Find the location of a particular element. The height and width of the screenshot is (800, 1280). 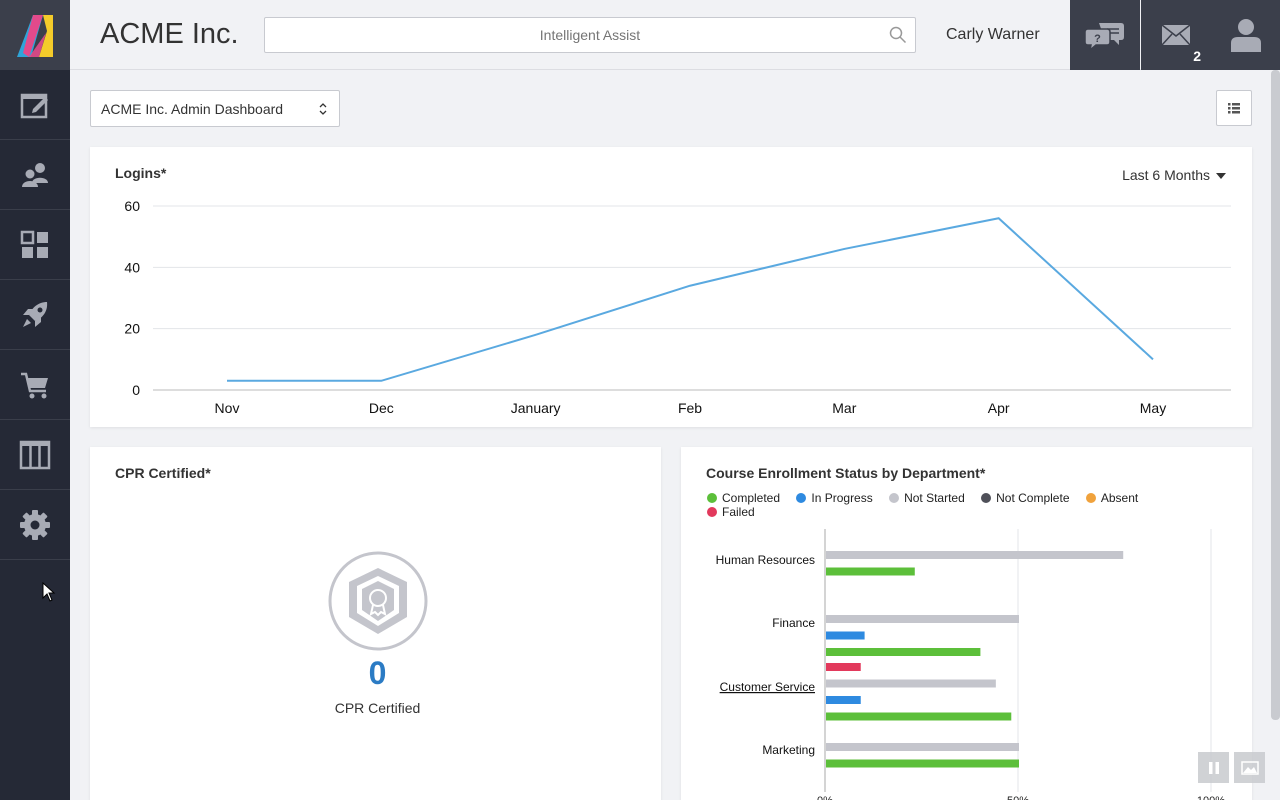

sidebar-item-cart is located at coordinates (35, 385).